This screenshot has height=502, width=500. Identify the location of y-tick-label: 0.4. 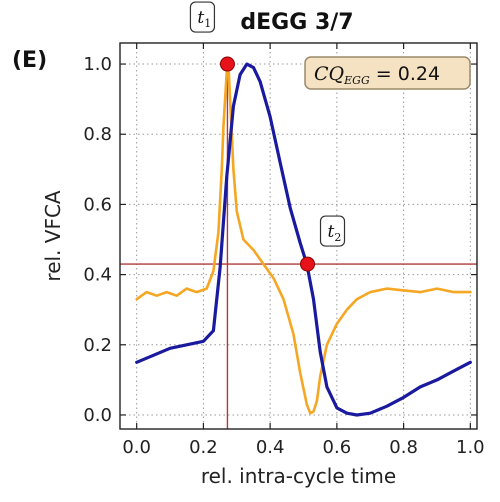
(97, 275).